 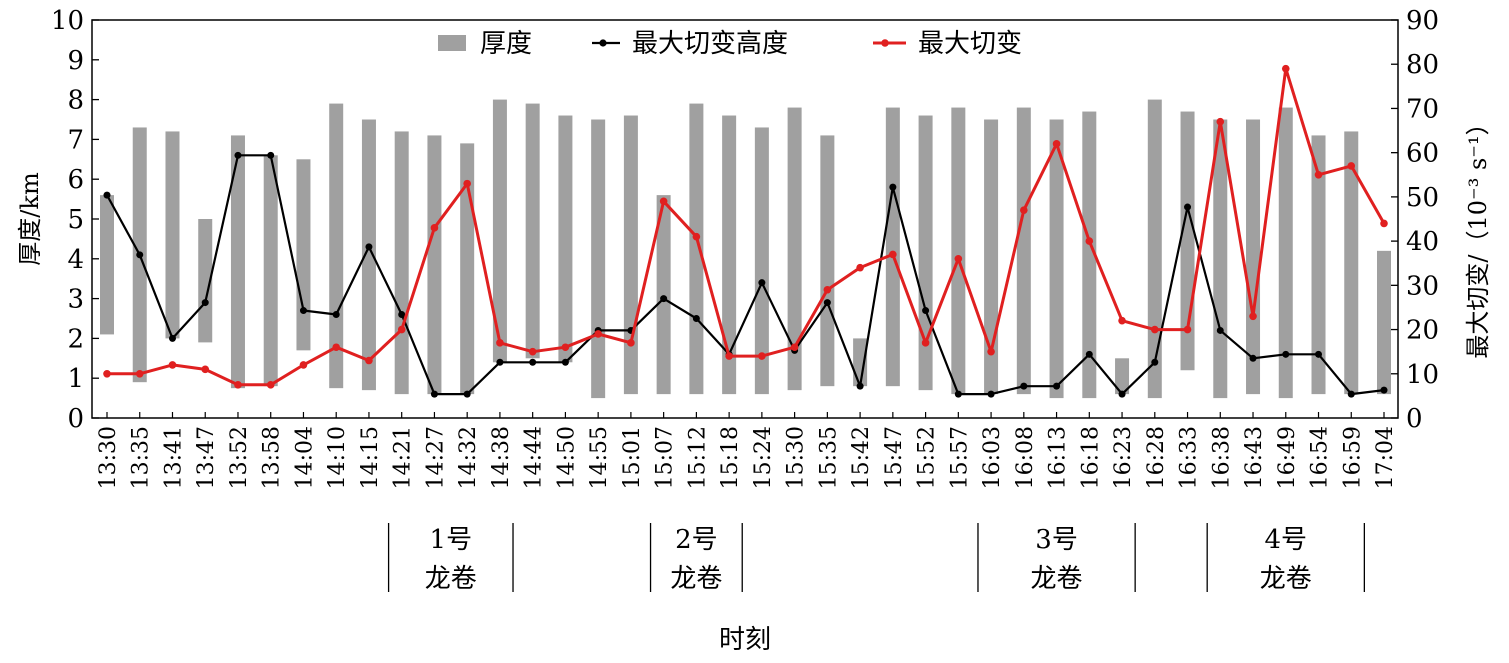 What do you see at coordinates (370, 457) in the screenshot?
I see `x-tick-label-8: 14:15` at bounding box center [370, 457].